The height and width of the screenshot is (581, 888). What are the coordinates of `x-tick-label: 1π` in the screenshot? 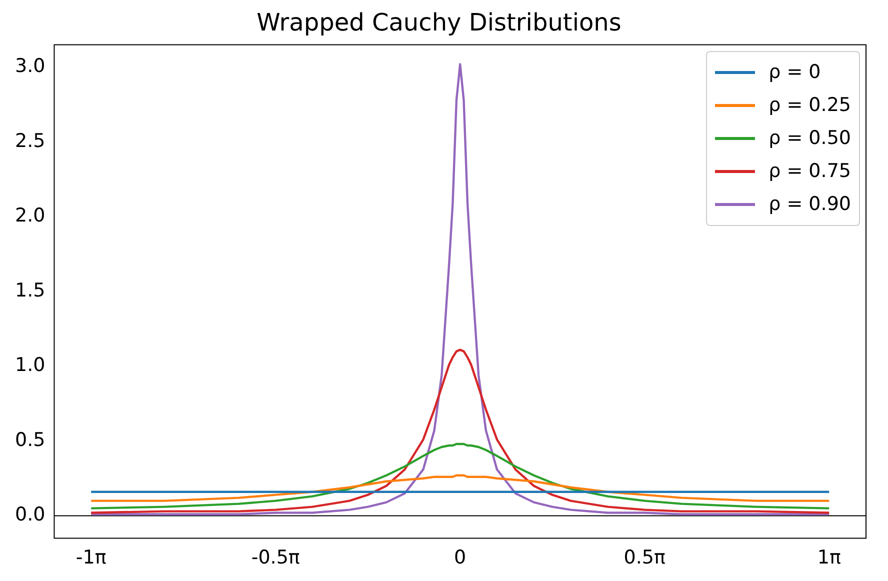 It's located at (829, 557).